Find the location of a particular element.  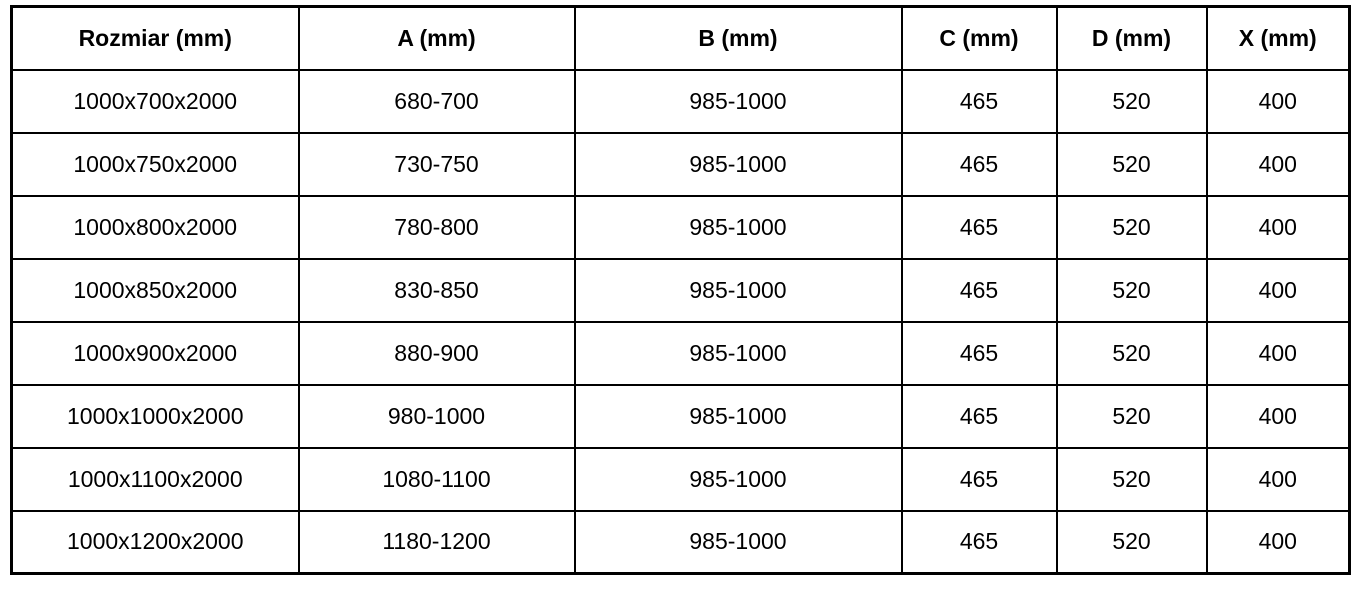

table-cell: 830-850 is located at coordinates (436, 290).